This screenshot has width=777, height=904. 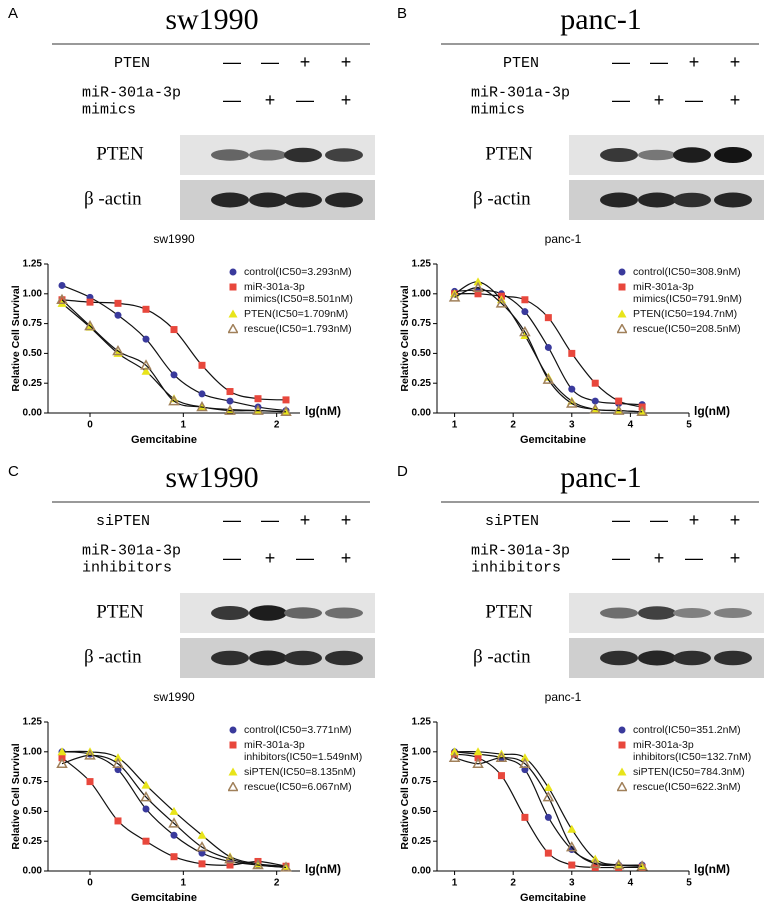 I want to click on blot-label: PTEN, so click(x=509, y=611).